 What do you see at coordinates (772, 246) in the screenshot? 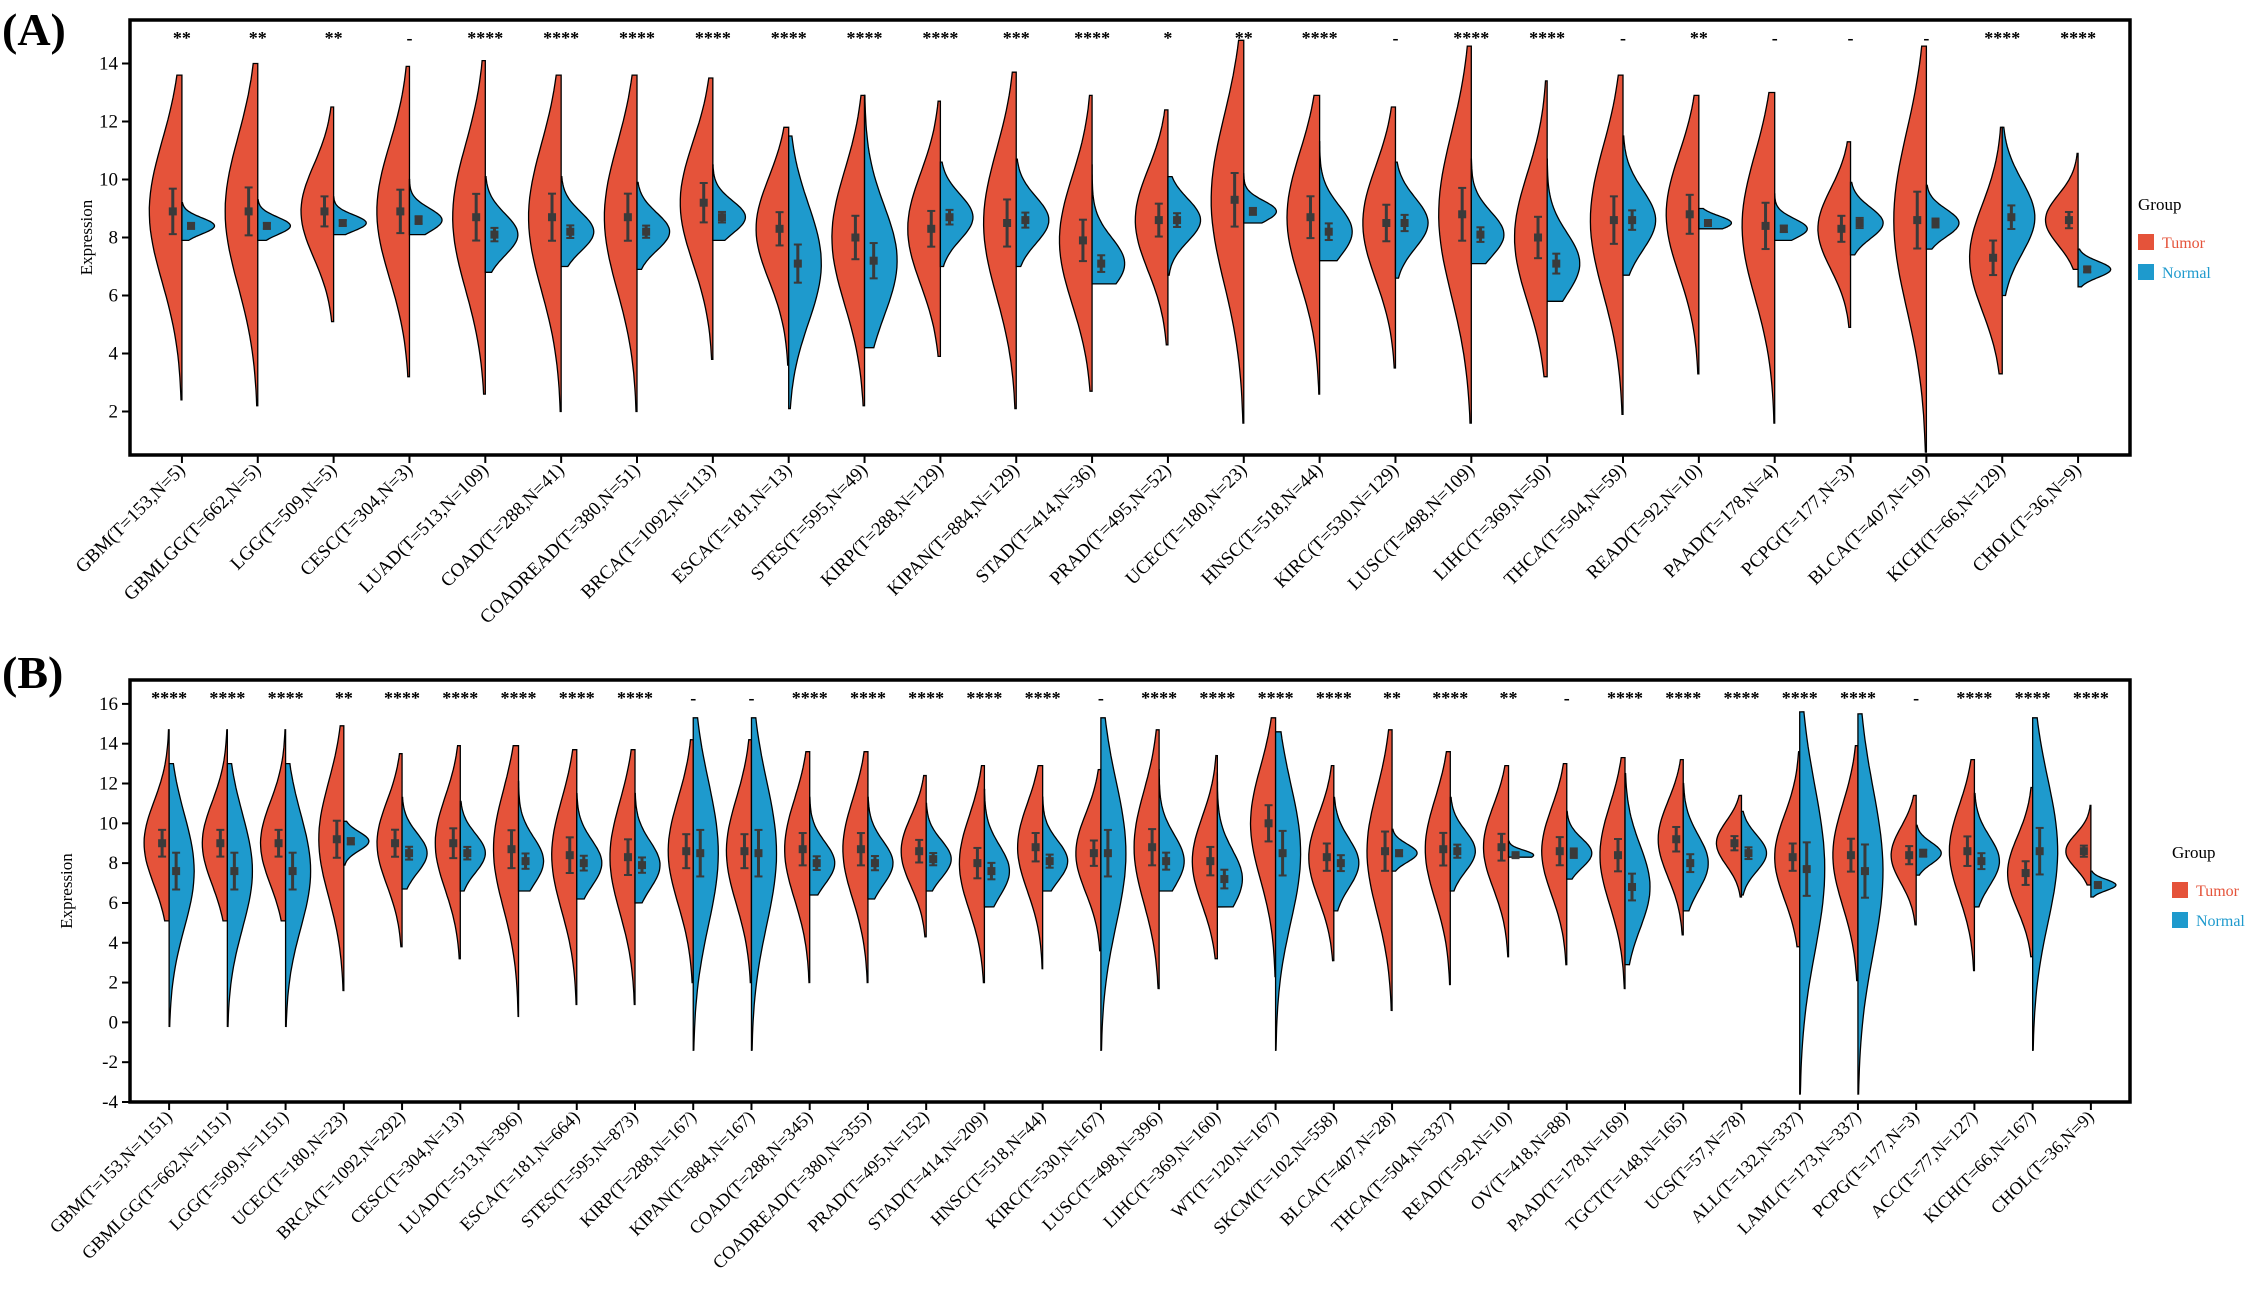
I see `violin-tumor-esca` at bounding box center [772, 246].